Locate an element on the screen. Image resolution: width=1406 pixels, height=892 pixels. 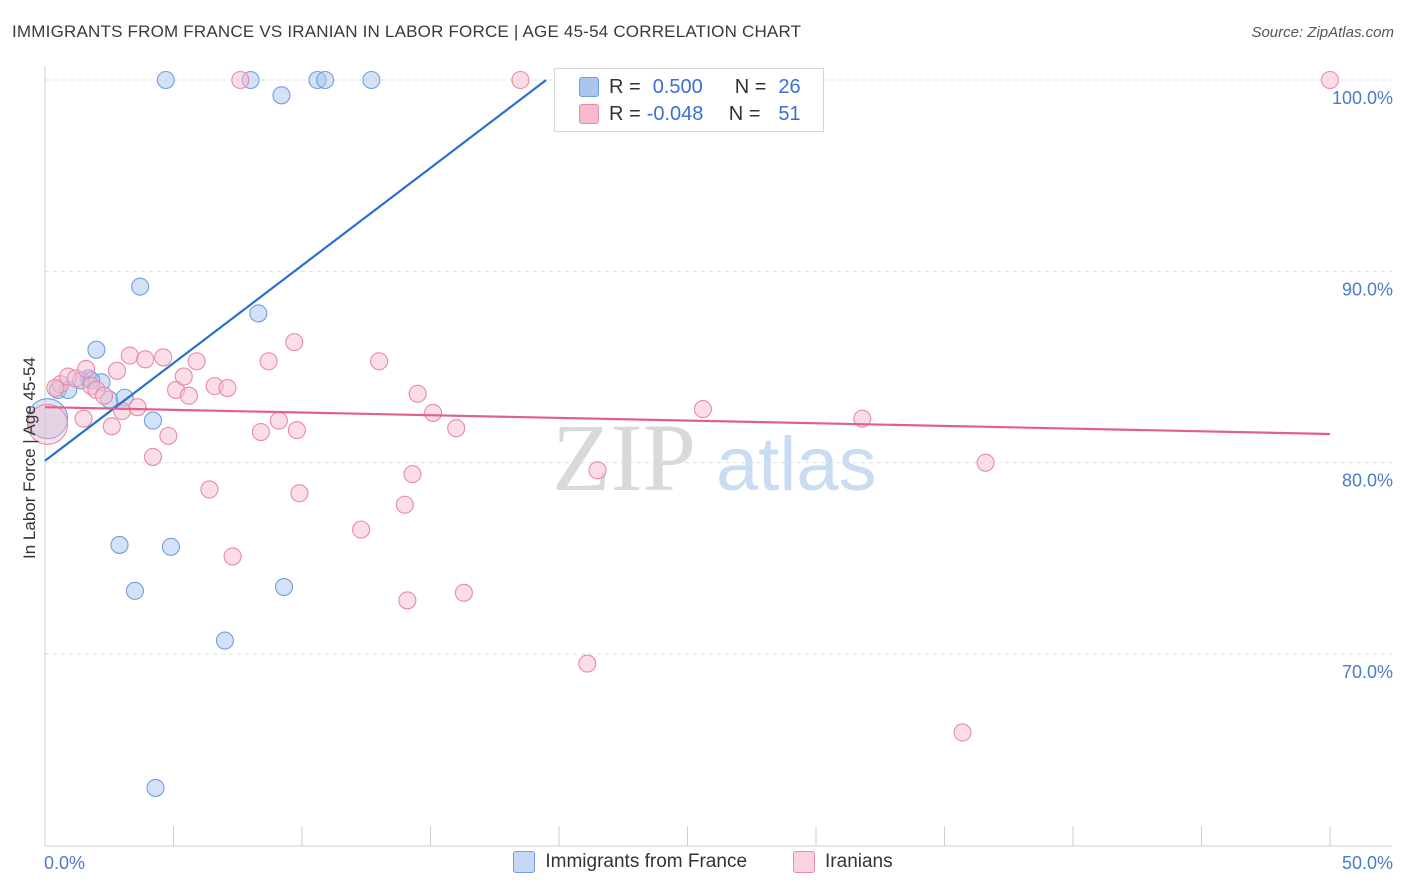
series-legend-france: Immigrants from France is located at coordinates (630, 862).